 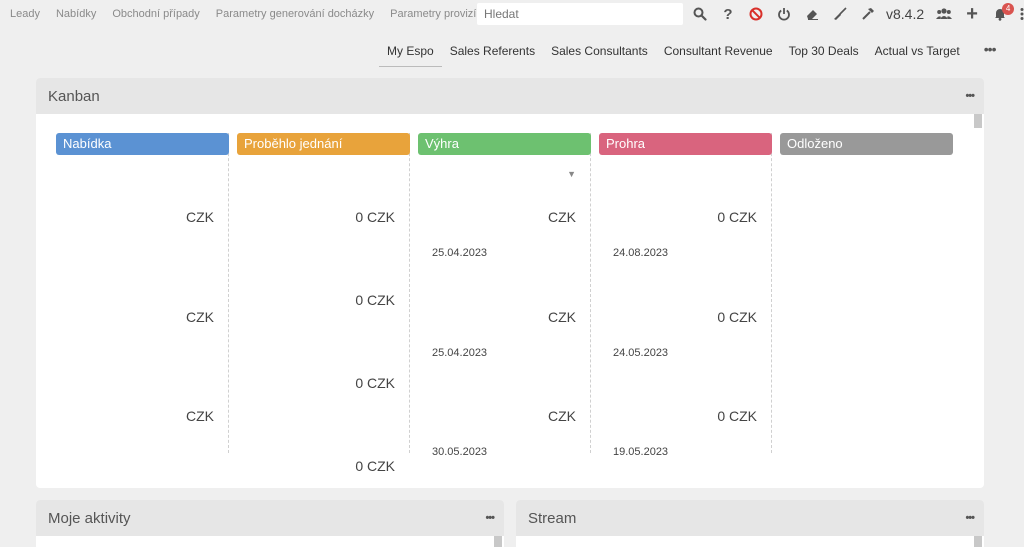 I want to click on nav-link-obchodni-pripady: Obchodní případy, so click(x=156, y=14).